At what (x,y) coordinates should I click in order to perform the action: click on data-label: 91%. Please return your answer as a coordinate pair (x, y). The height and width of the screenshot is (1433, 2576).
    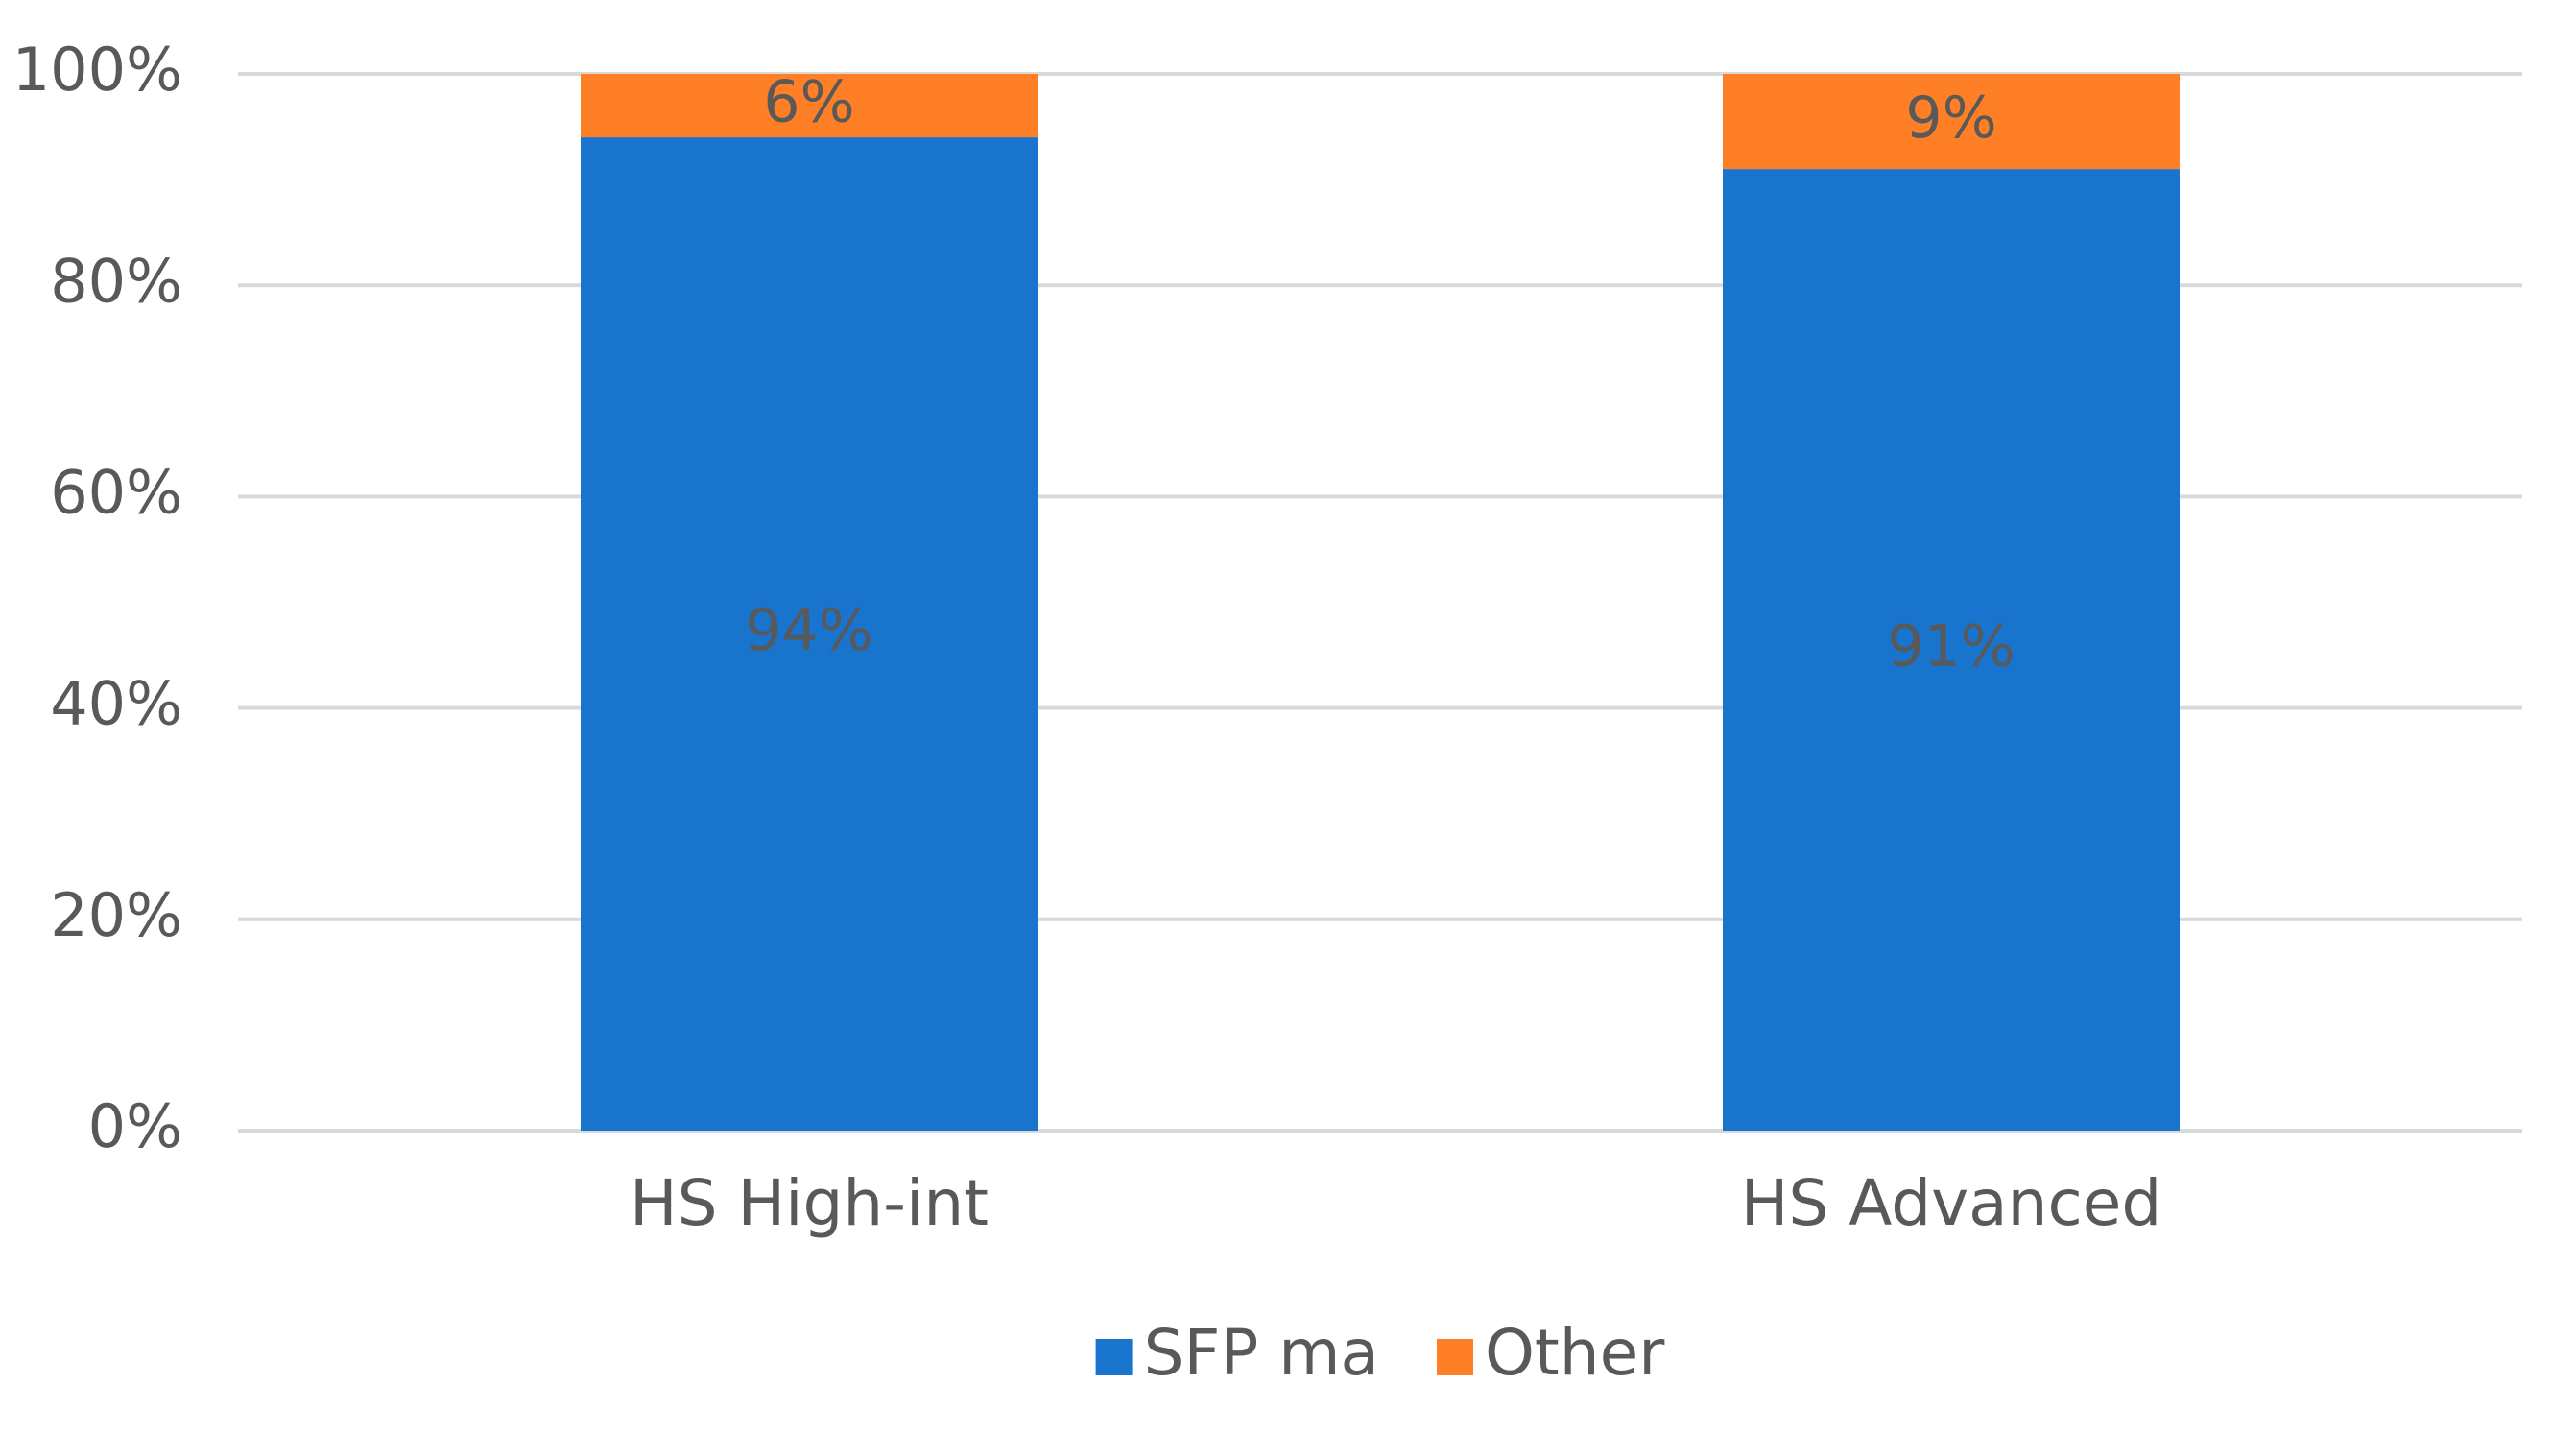
    Looking at the image, I should click on (1951, 647).